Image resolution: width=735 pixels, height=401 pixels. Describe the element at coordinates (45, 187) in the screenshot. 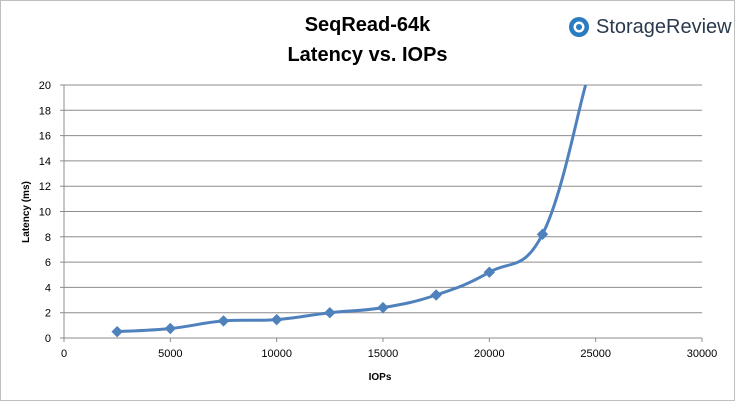

I see `y-tick-label: 12` at that location.